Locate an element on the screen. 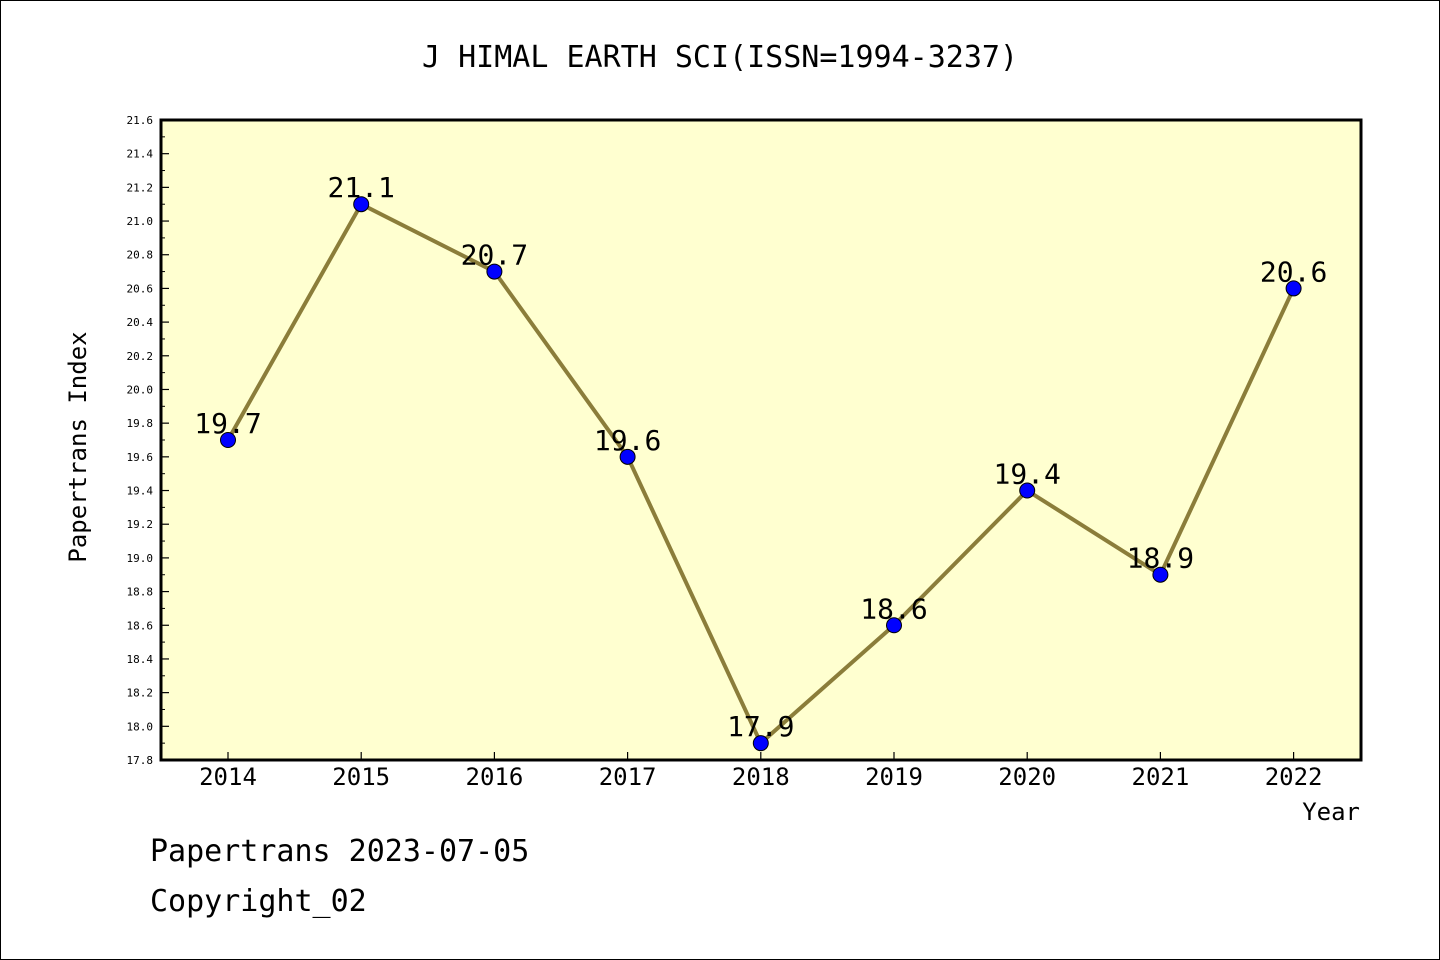 The width and height of the screenshot is (1440, 960). y-tick-label: 19.8 is located at coordinates (140, 423).